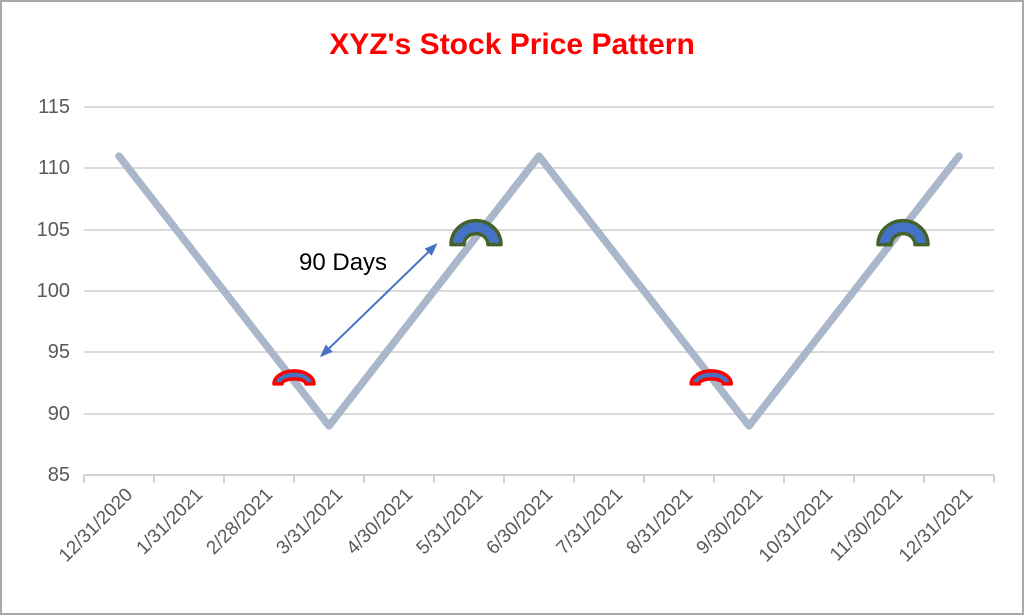  I want to click on y-axis-tick-label: 115, so click(54, 107).